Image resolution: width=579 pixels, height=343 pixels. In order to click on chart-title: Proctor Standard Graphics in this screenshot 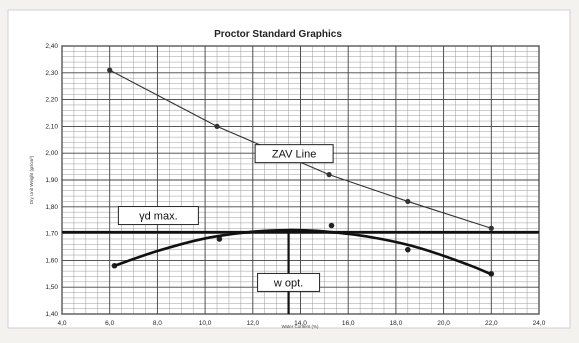, I will do `click(278, 34)`.